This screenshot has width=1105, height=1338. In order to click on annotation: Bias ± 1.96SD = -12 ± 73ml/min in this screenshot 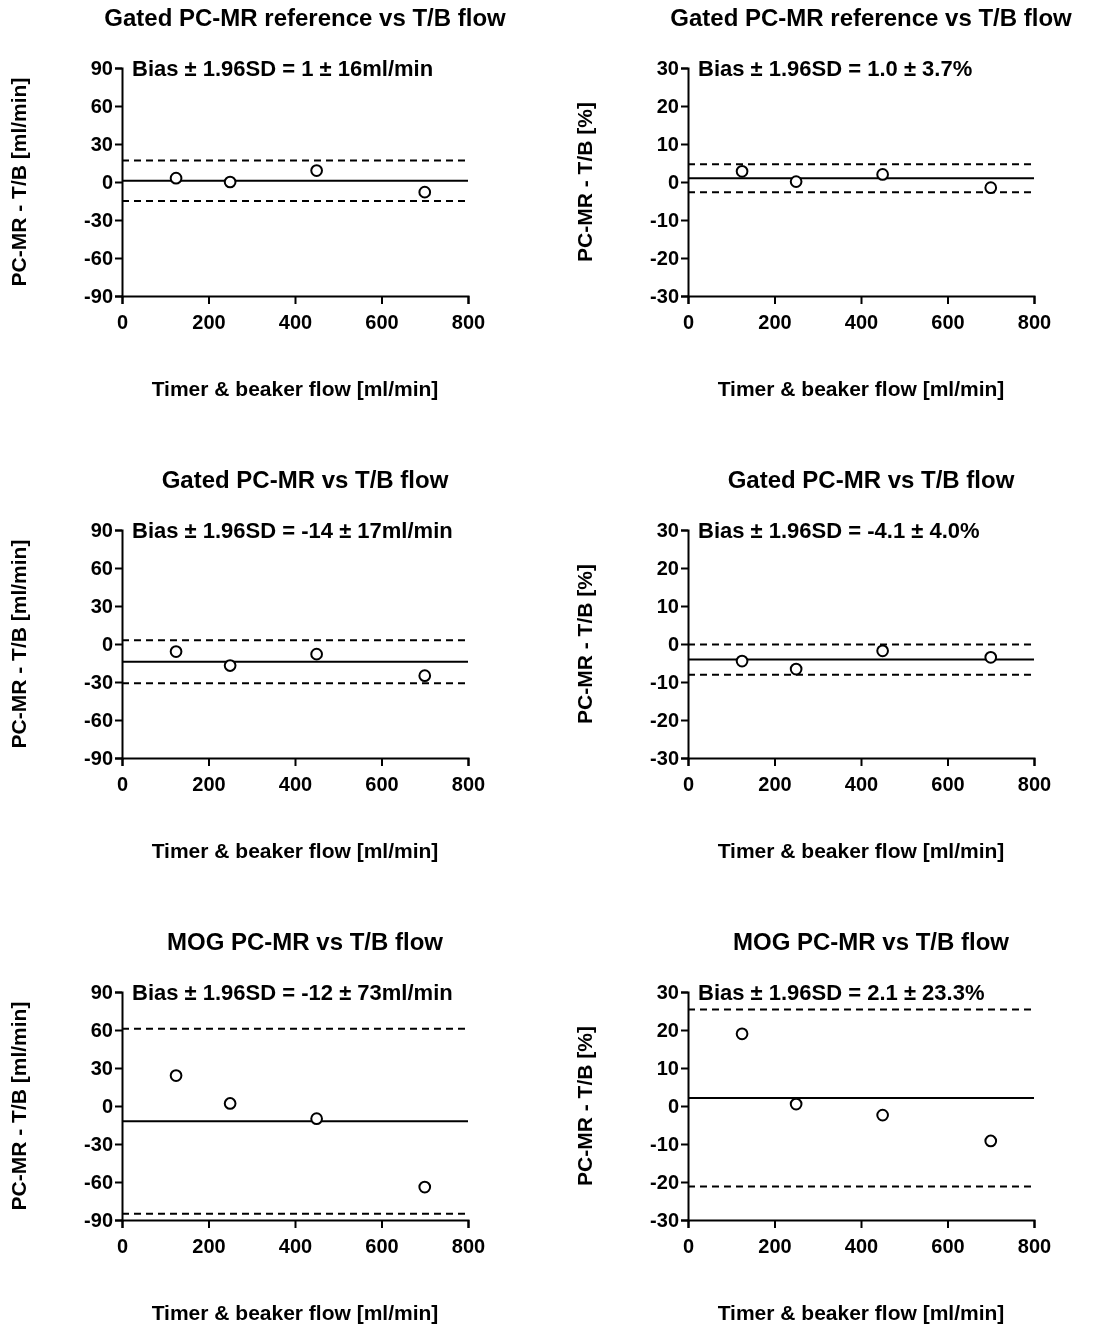, I will do `click(292, 992)`.